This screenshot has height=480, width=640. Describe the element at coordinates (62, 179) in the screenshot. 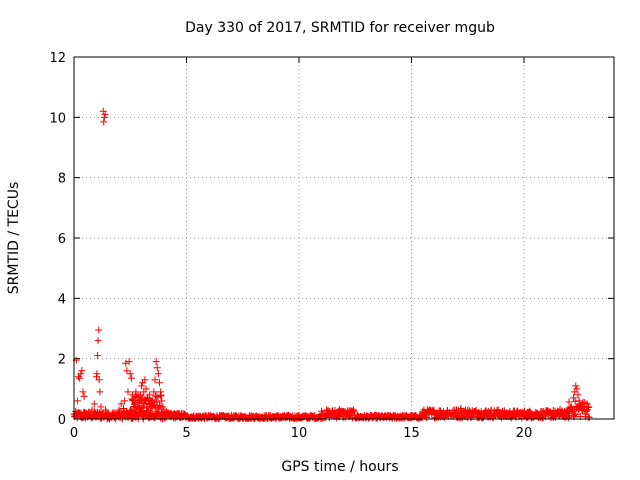

I see `y-tick-label: 8` at that location.